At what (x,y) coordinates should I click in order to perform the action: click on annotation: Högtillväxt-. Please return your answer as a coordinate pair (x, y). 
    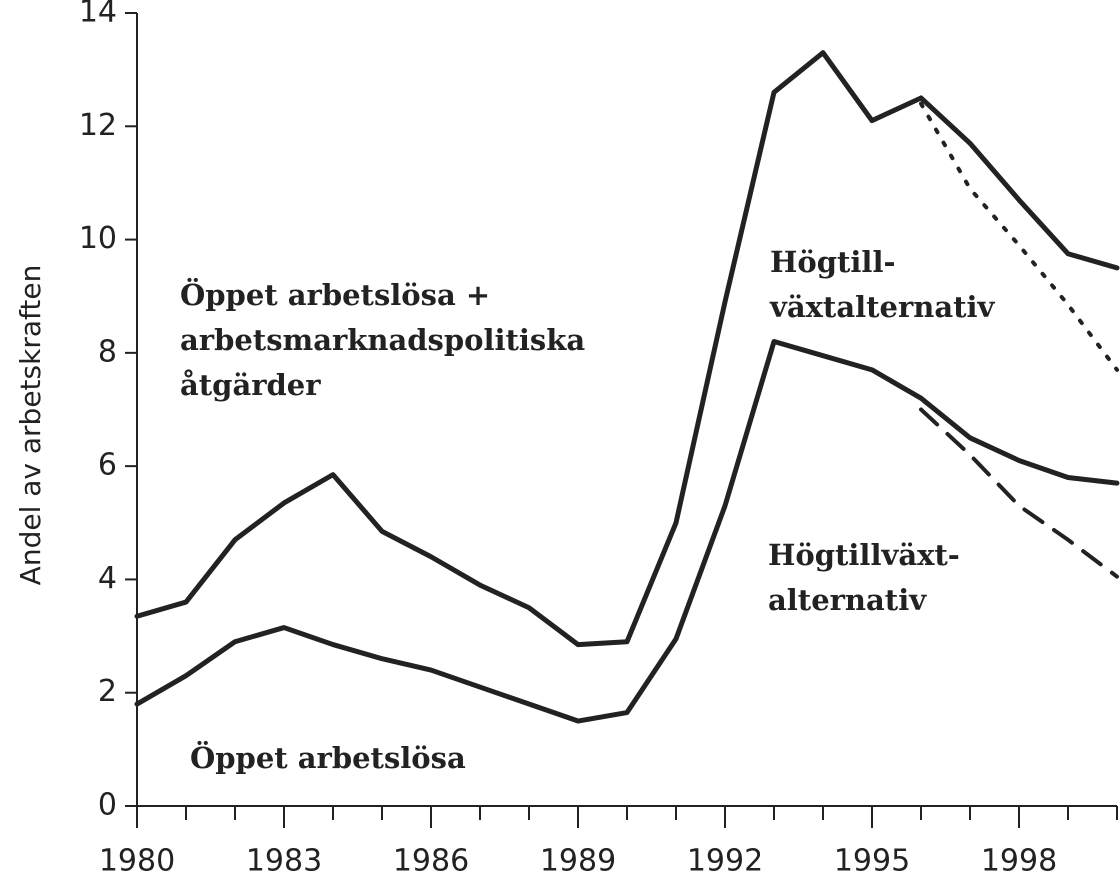
    Looking at the image, I should click on (864, 555).